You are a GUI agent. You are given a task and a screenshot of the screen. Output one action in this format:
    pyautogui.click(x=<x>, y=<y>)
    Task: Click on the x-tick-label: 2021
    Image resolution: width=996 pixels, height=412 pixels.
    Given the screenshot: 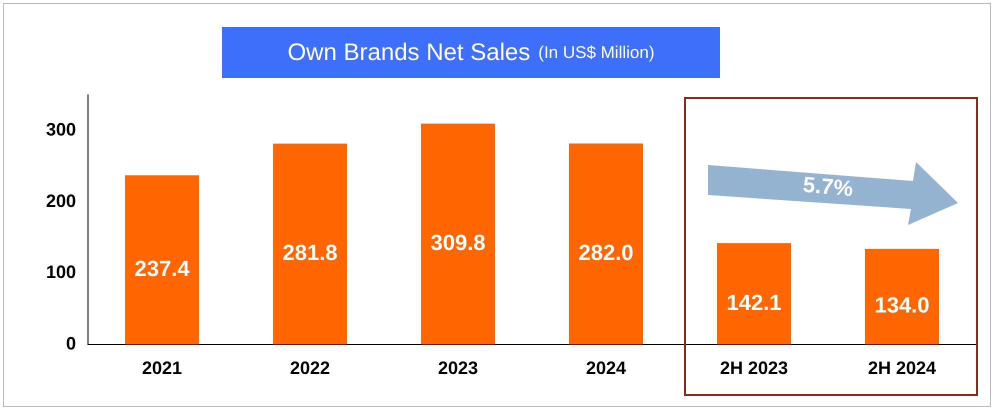 What is the action you would take?
    pyautogui.click(x=162, y=368)
    